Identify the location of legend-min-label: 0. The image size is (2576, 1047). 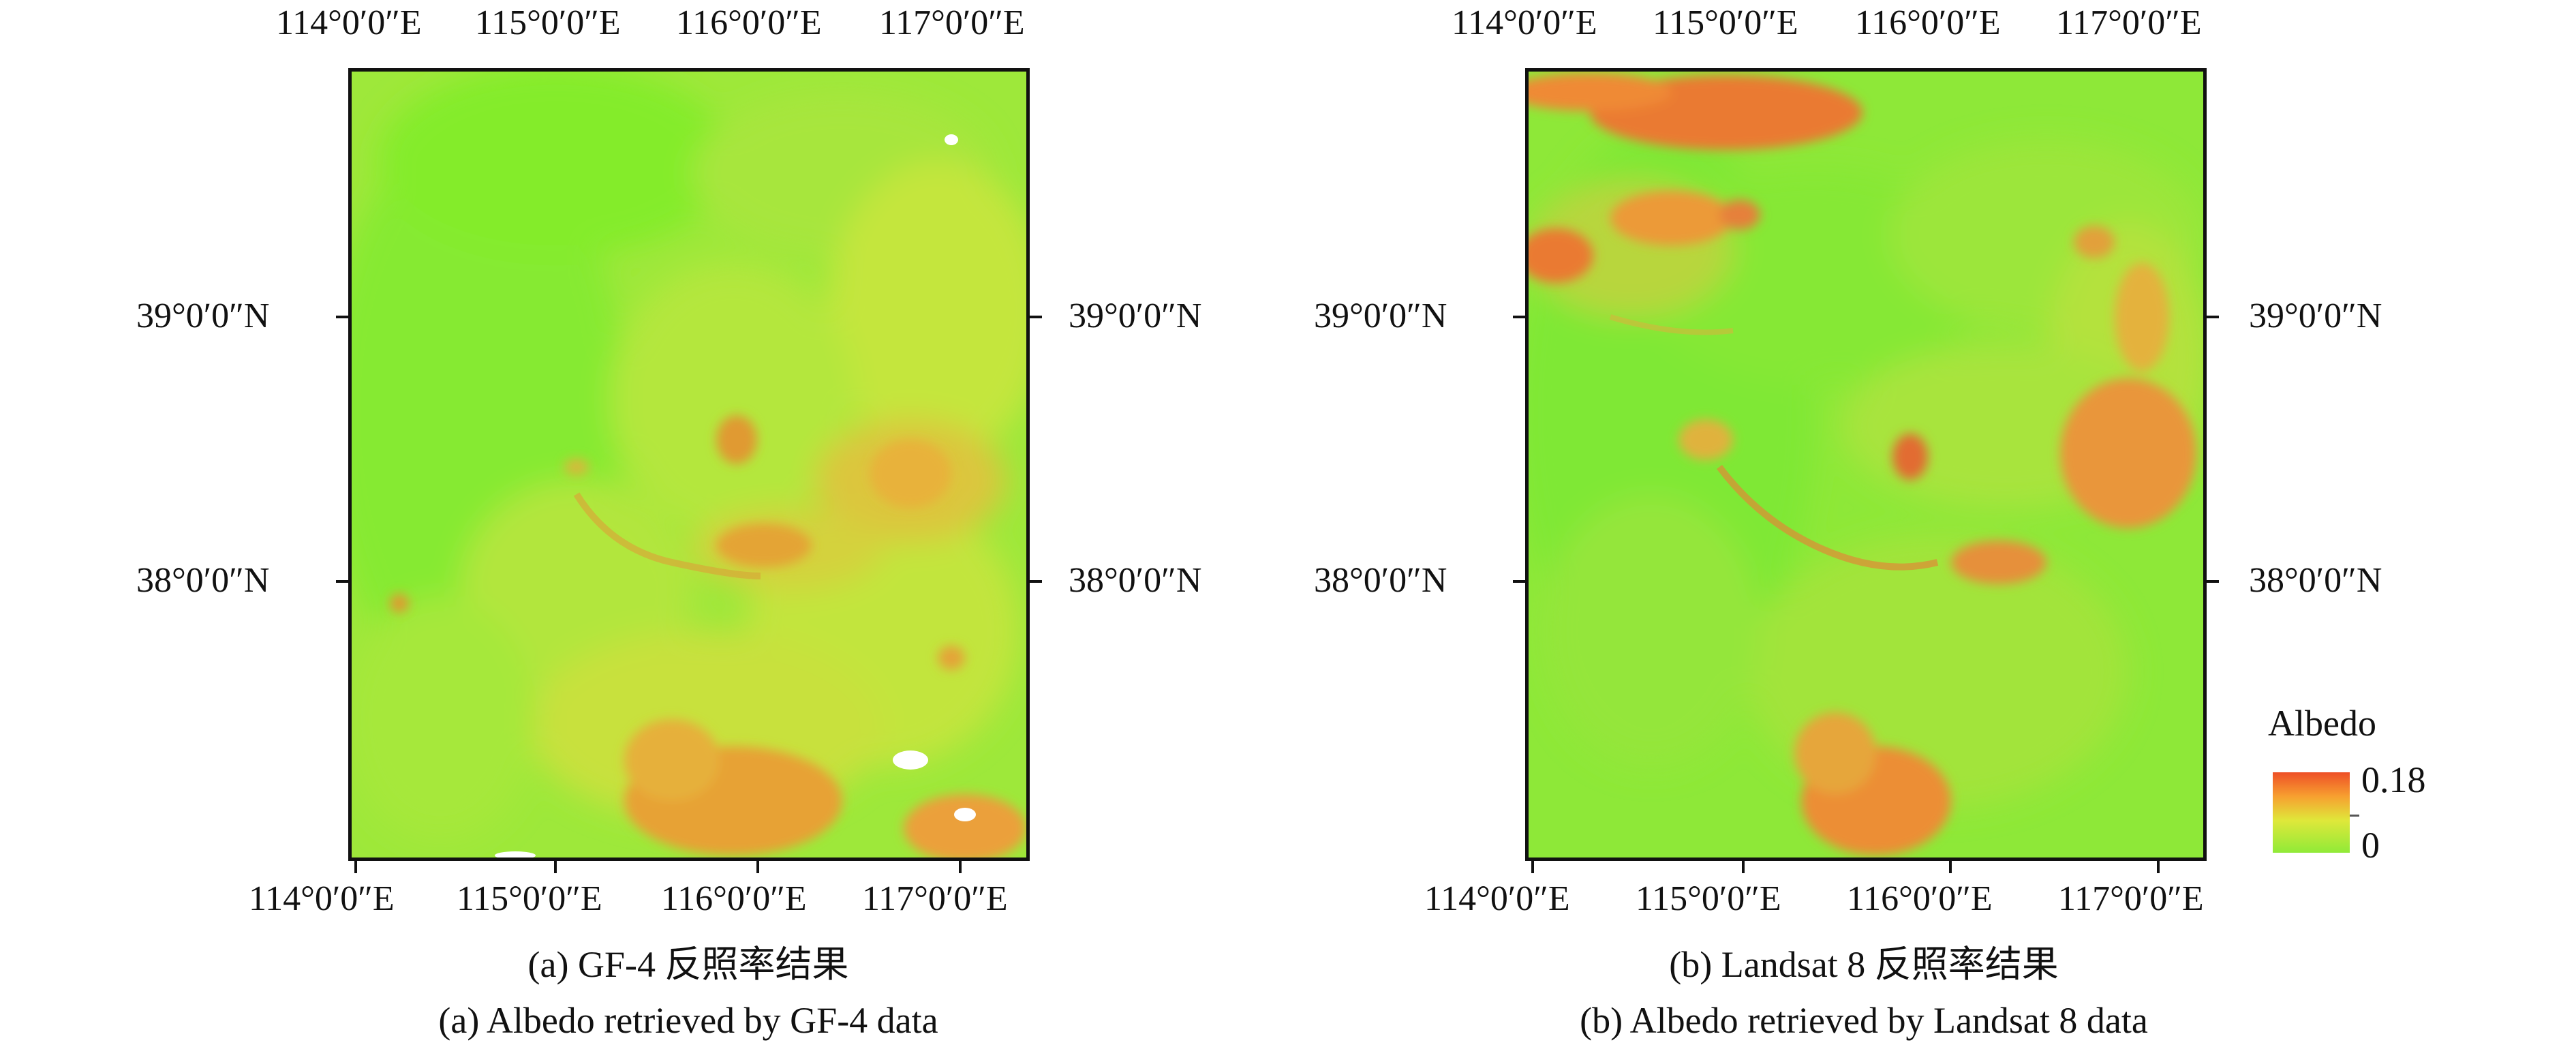
(2370, 845).